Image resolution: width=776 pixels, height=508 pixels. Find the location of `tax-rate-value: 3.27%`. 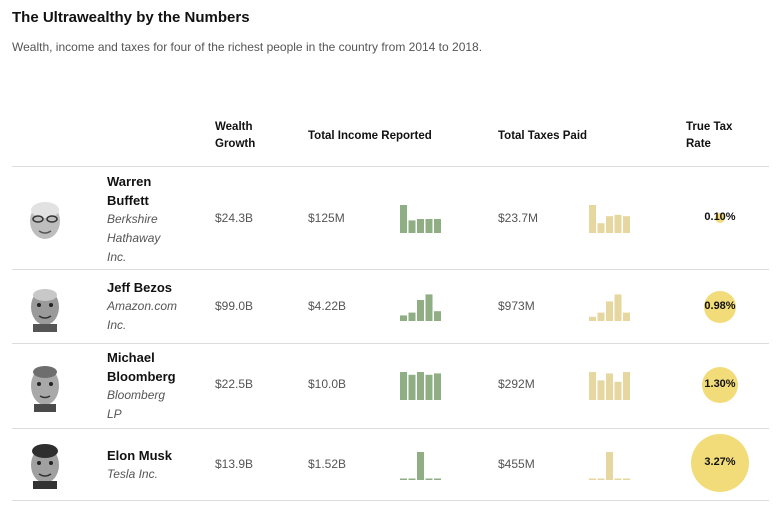

tax-rate-value: 3.27% is located at coordinates (720, 462).